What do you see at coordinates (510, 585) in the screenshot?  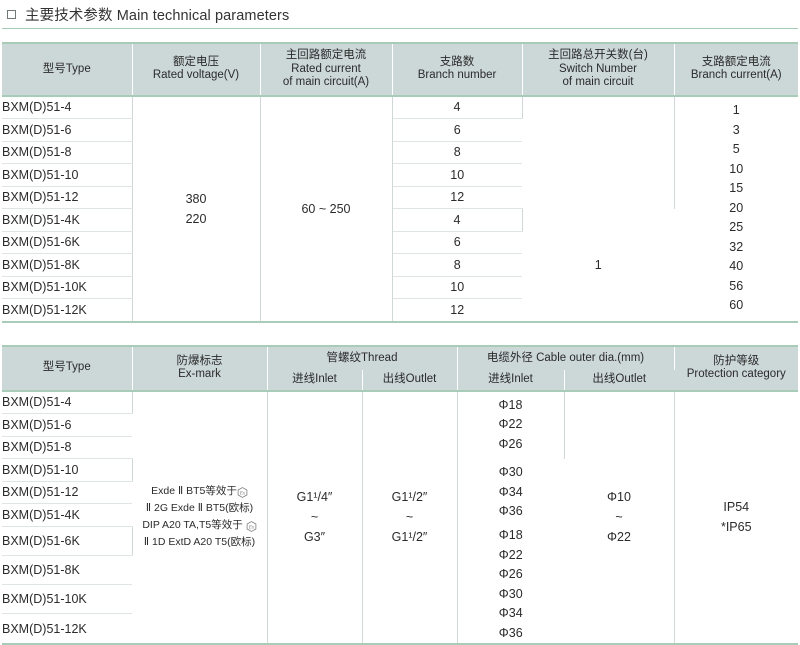 I see `cable-inlet-cell-group3: Φ18 Φ22 Φ26 Φ30 Φ34 Φ36` at bounding box center [510, 585].